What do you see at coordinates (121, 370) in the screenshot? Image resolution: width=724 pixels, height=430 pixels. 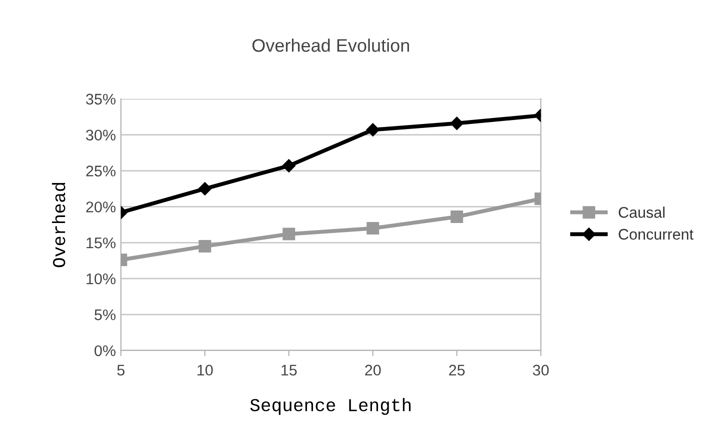 I see `x-tick-label: 5` at bounding box center [121, 370].